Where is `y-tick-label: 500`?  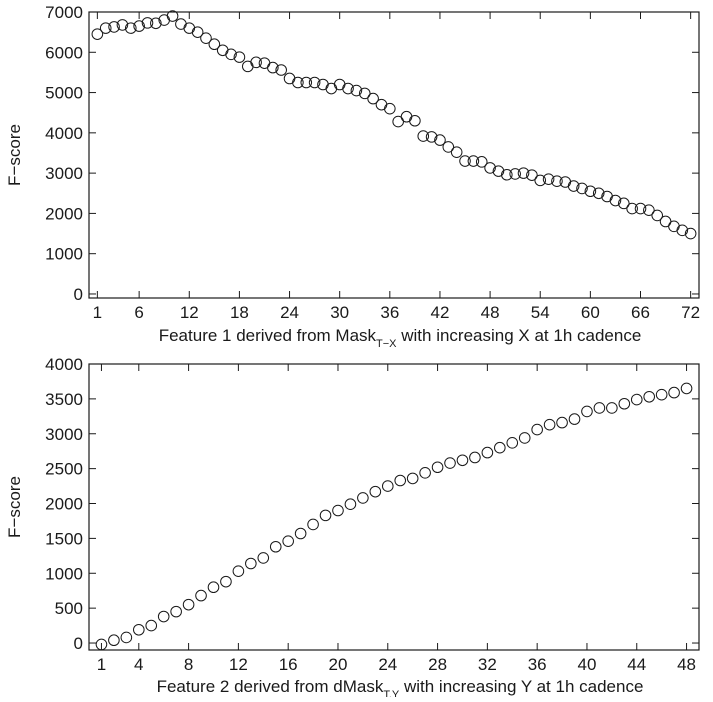
y-tick-label: 500 is located at coordinates (69, 608).